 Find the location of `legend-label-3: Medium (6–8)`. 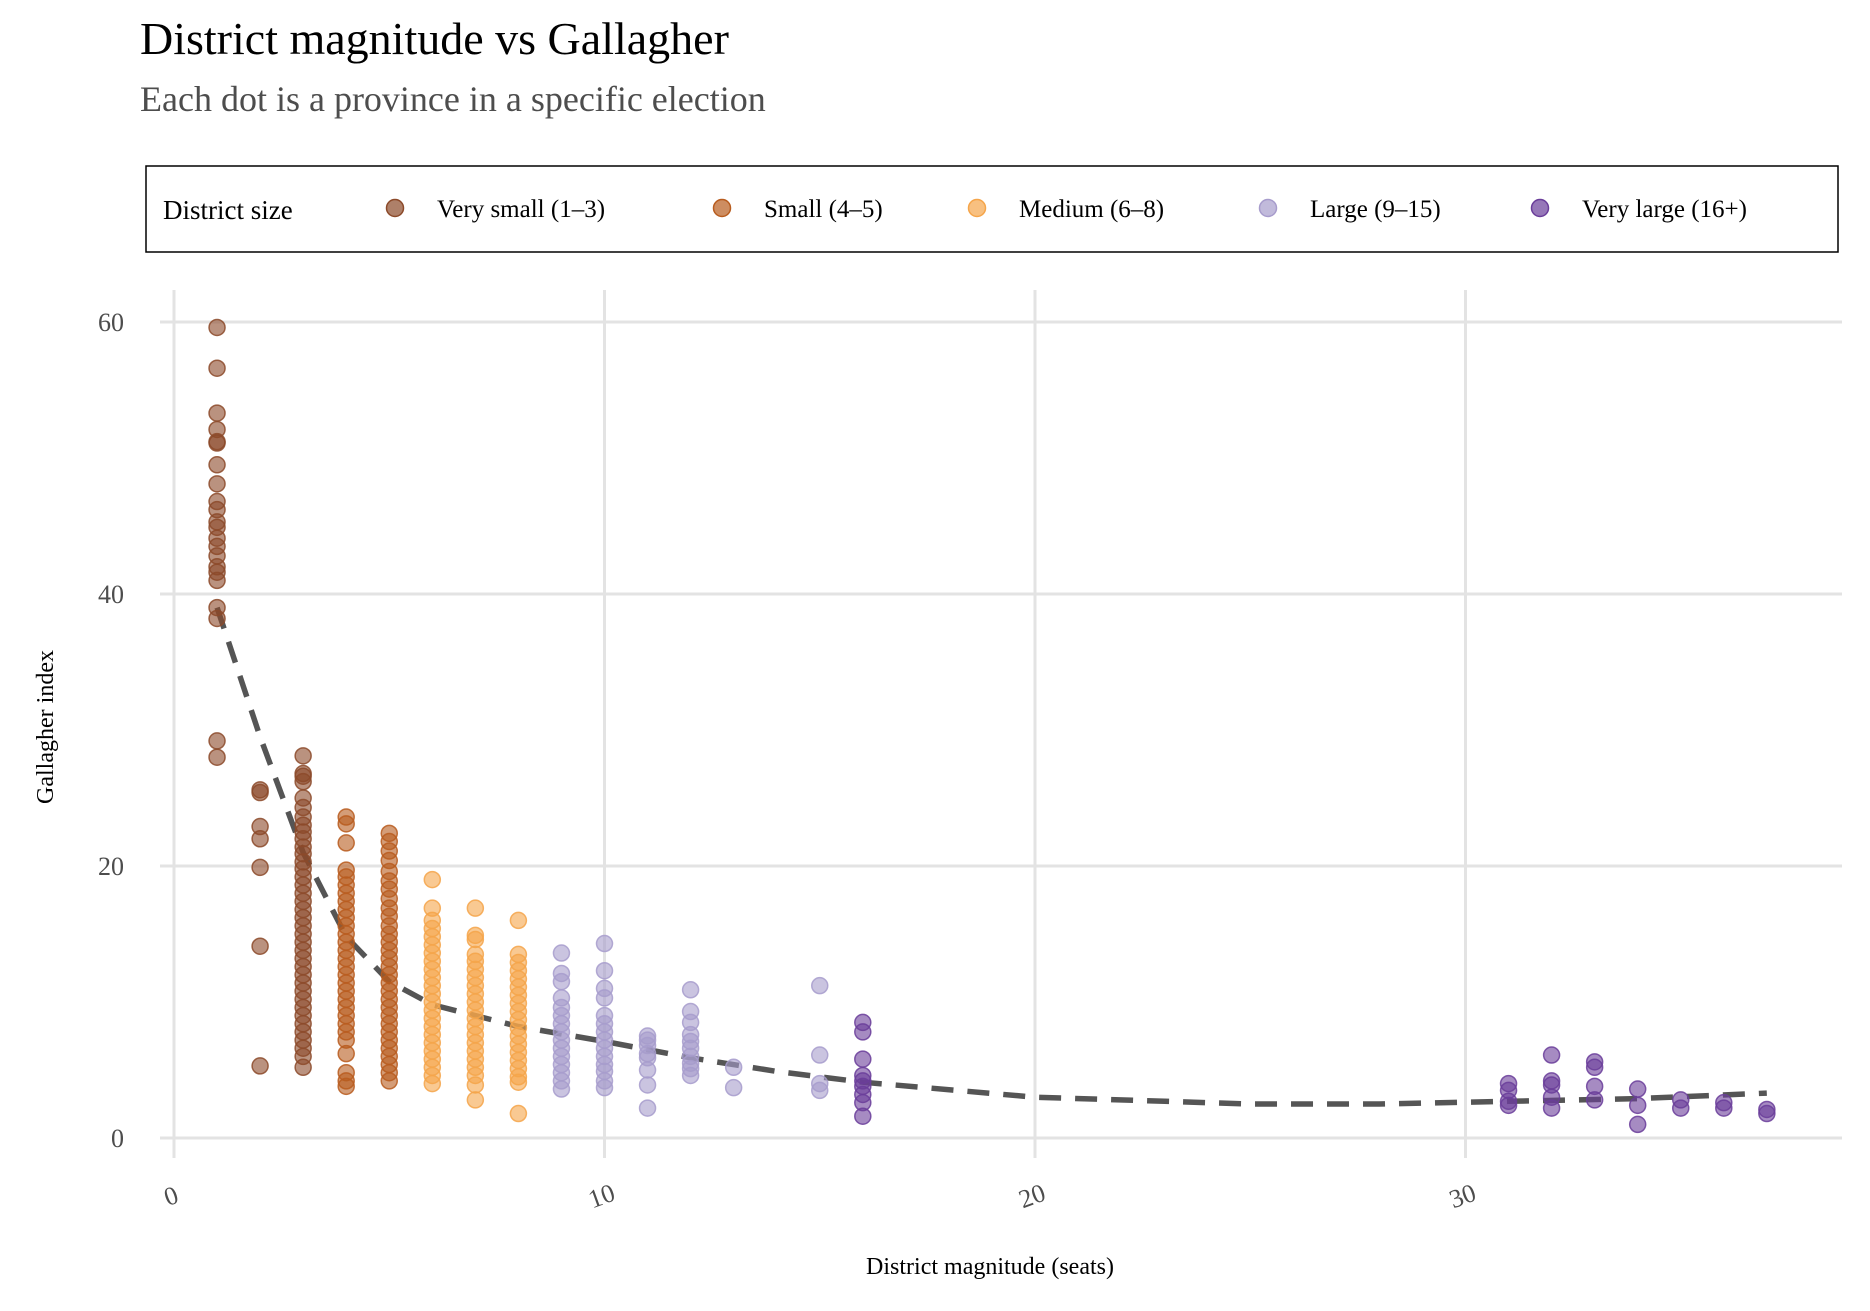

legend-label-3: Medium (6–8) is located at coordinates (1091, 209).